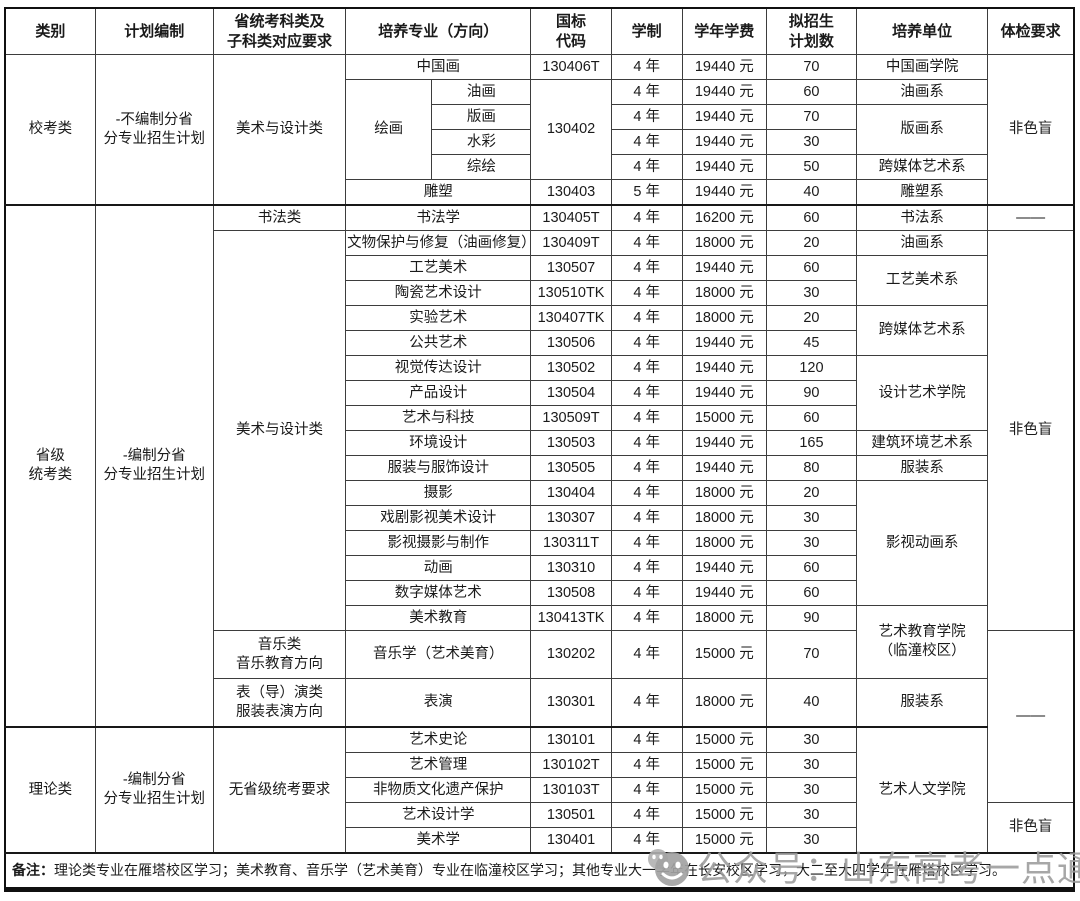  I want to click on cell-quota: 90, so click(811, 618).